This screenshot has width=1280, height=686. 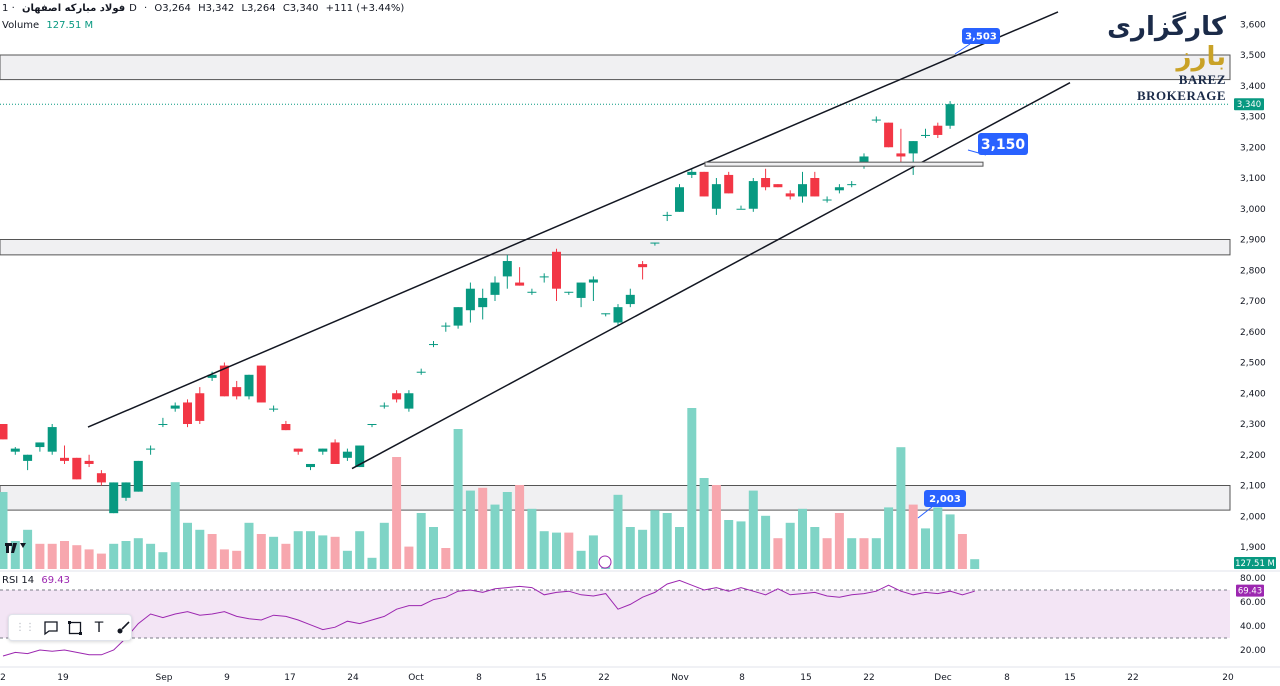 What do you see at coordinates (25, 627) in the screenshot?
I see `drag-handle-icon: ⋮⋮` at bounding box center [25, 627].